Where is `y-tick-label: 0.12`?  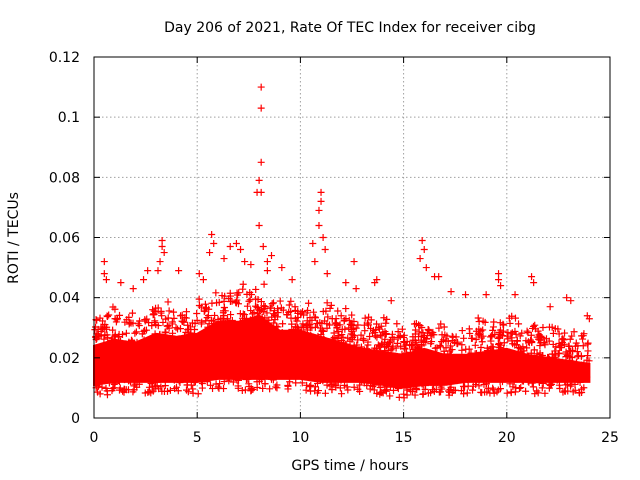 y-tick-label: 0.12 is located at coordinates (64, 58).